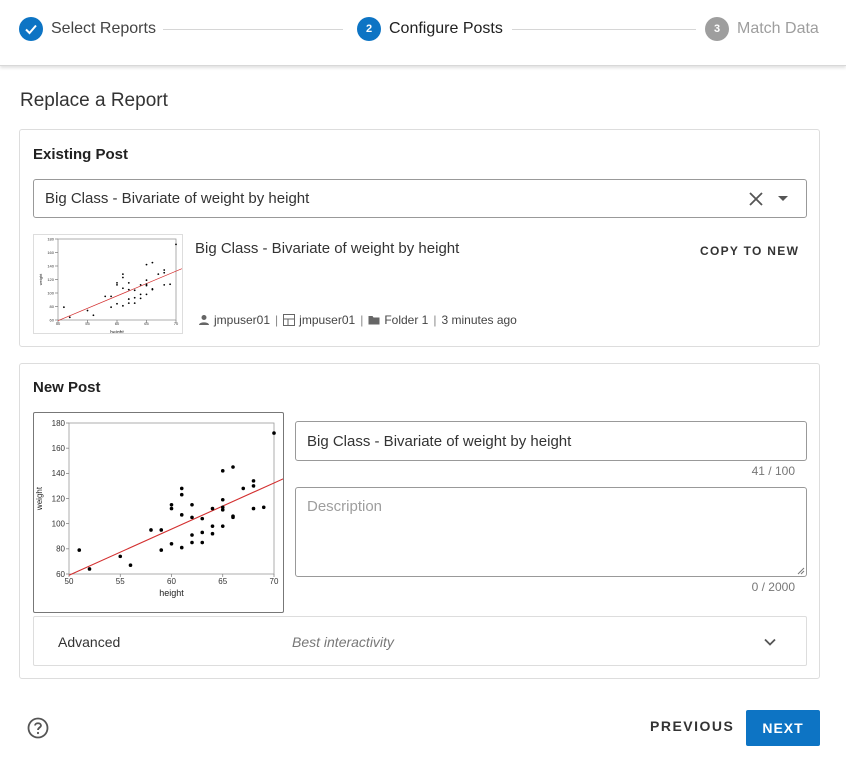 The height and width of the screenshot is (764, 846). I want to click on meta-folder: Folder 1, so click(406, 320).